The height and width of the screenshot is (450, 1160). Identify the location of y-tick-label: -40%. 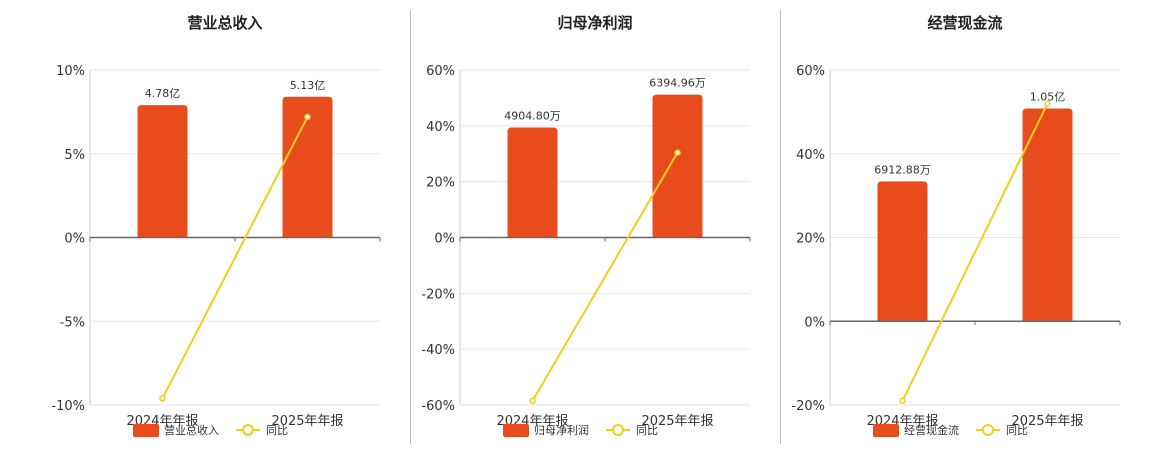
(438, 350).